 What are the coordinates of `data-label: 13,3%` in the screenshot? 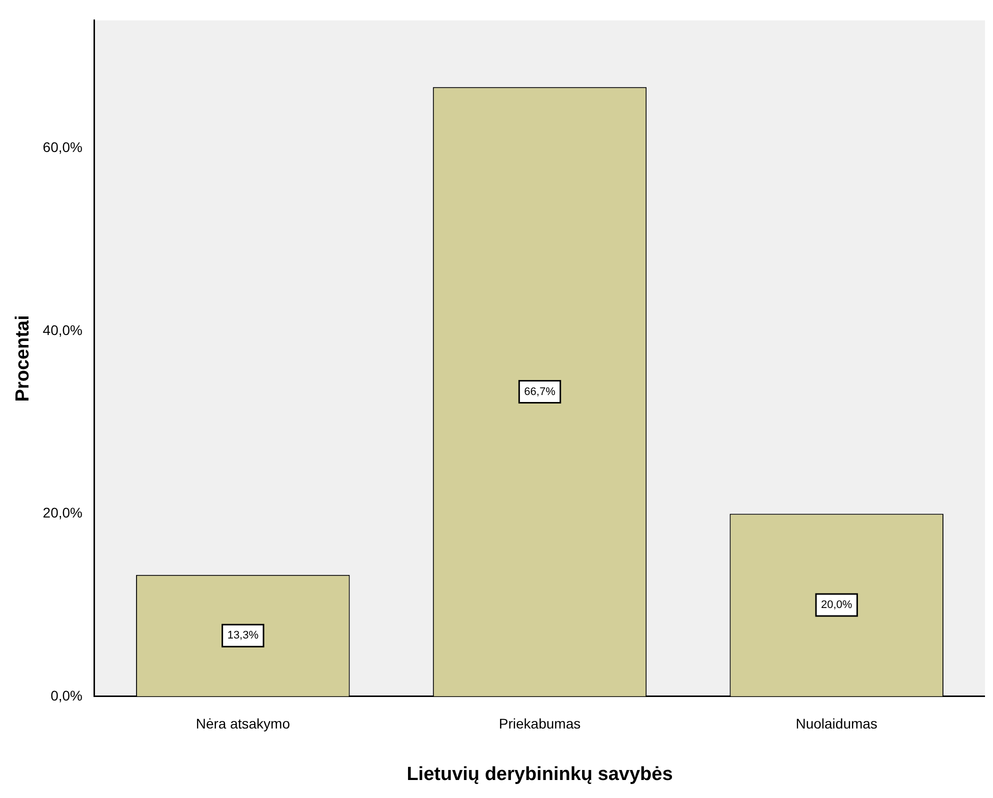 It's located at (243, 636).